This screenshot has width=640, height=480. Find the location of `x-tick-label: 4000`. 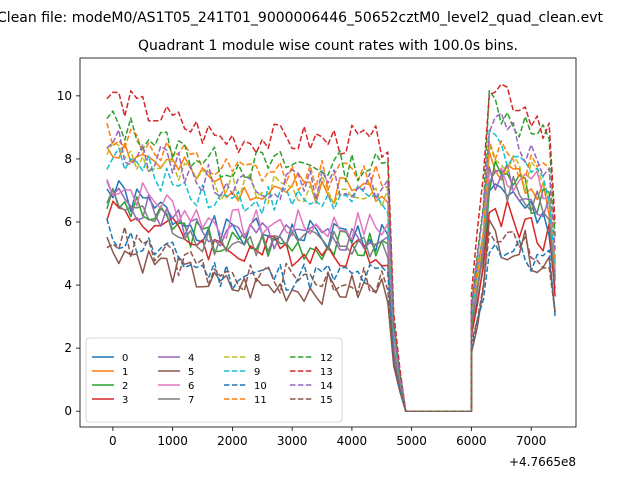

x-tick-label: 4000 is located at coordinates (352, 441).